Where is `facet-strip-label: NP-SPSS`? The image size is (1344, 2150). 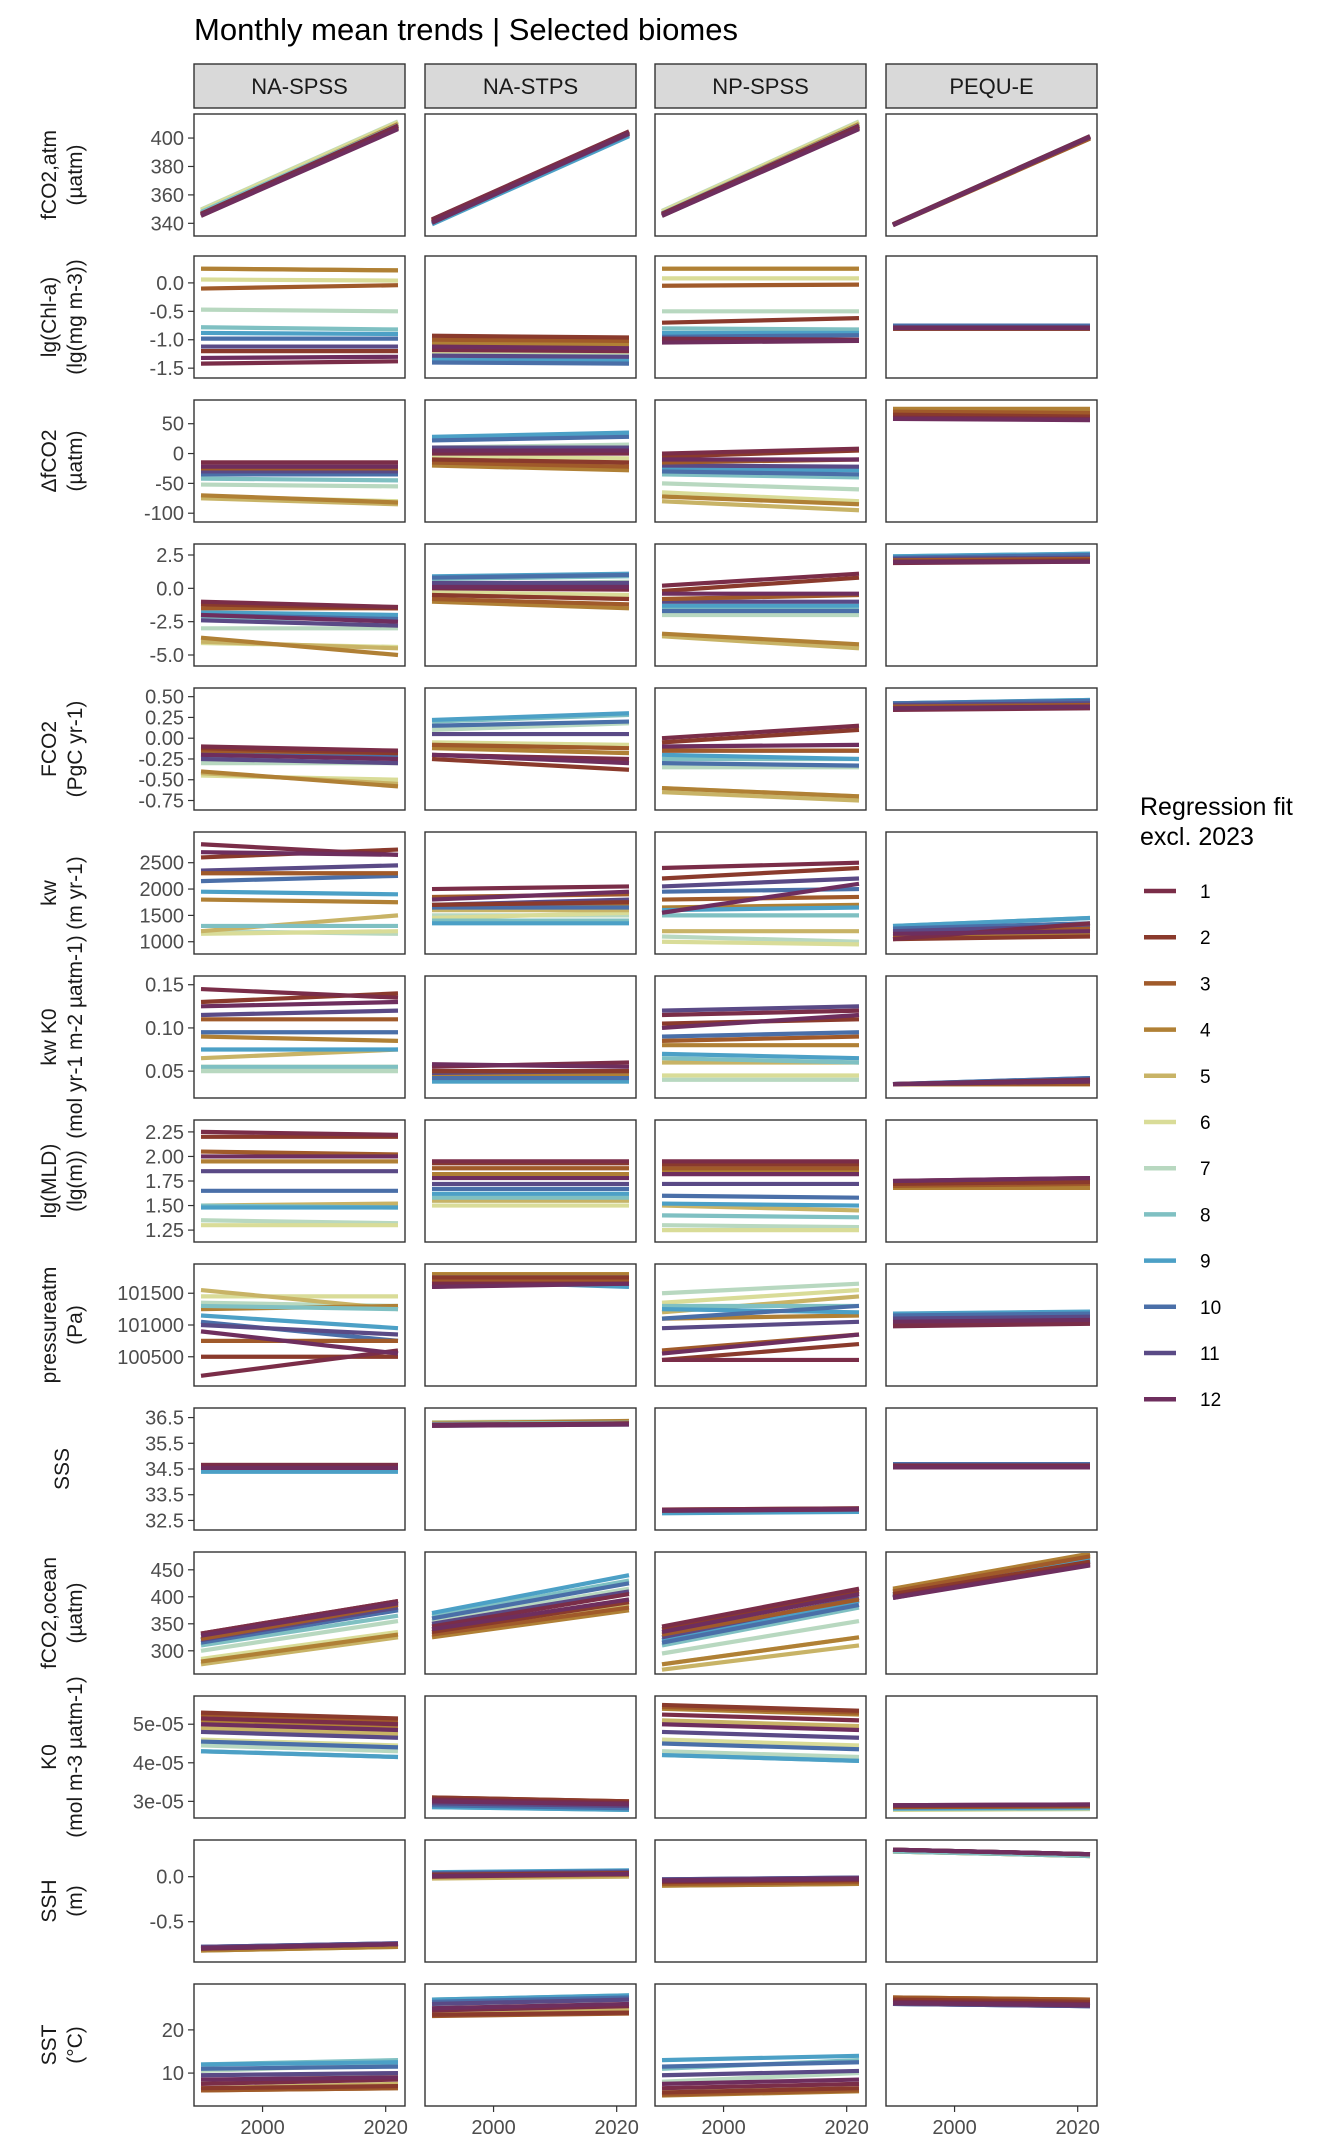 facet-strip-label: NP-SPSS is located at coordinates (760, 86).